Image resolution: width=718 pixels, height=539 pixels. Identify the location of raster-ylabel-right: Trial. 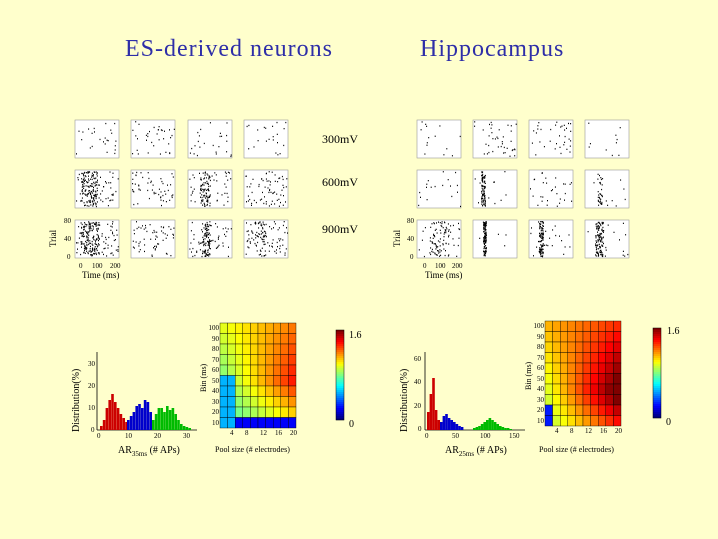
(397, 238).